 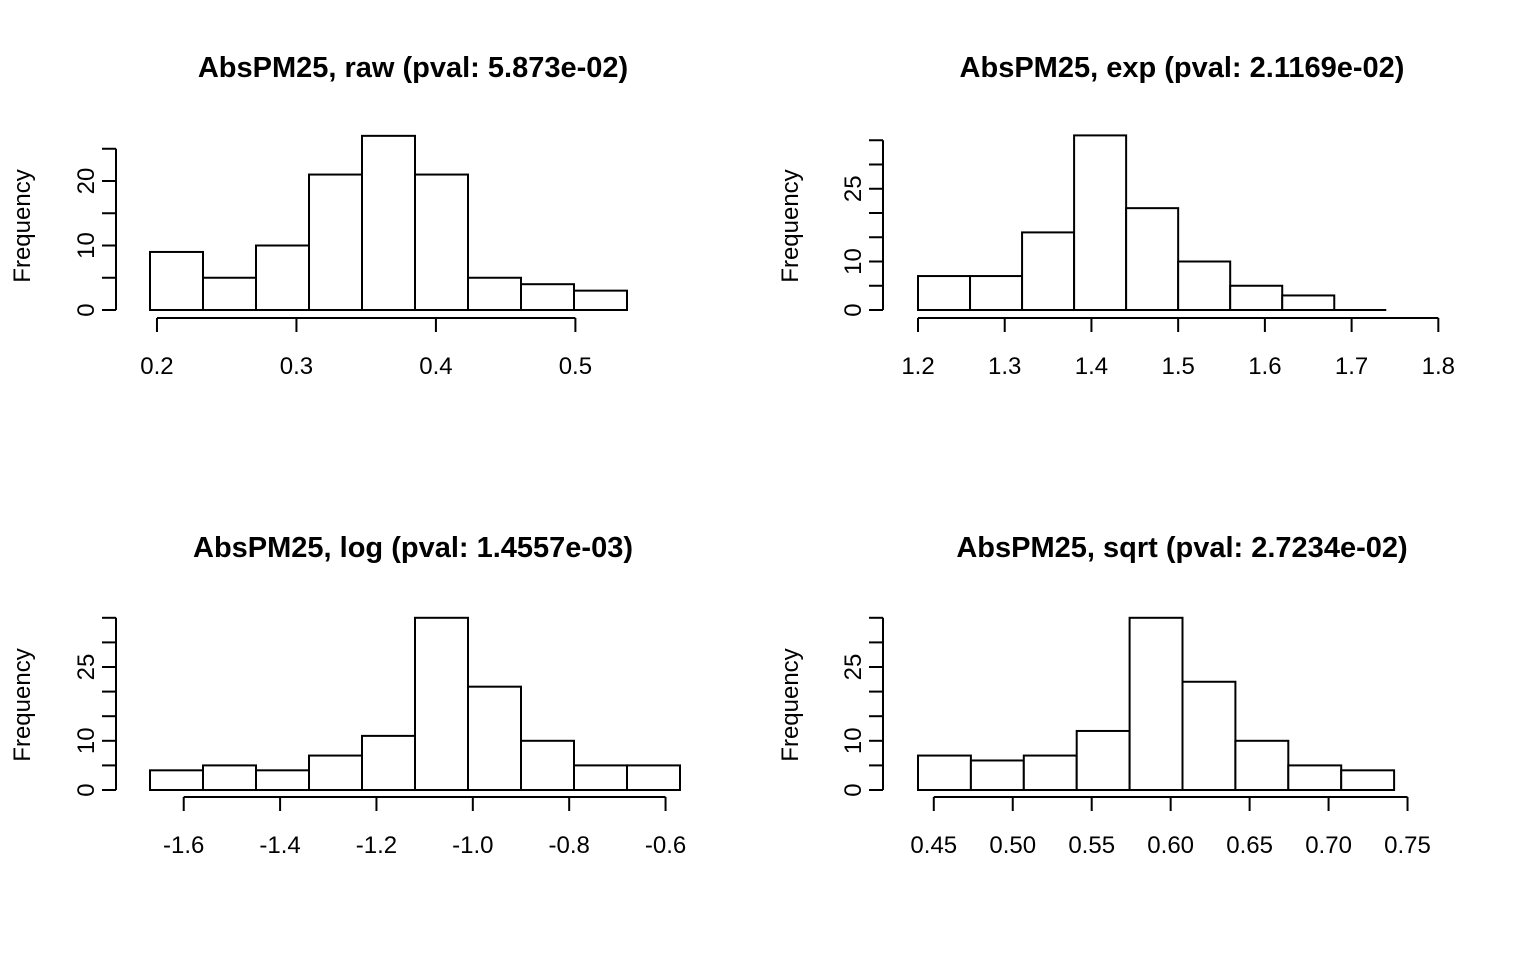 I want to click on x-tick-label: 1.7, so click(x=1351, y=366).